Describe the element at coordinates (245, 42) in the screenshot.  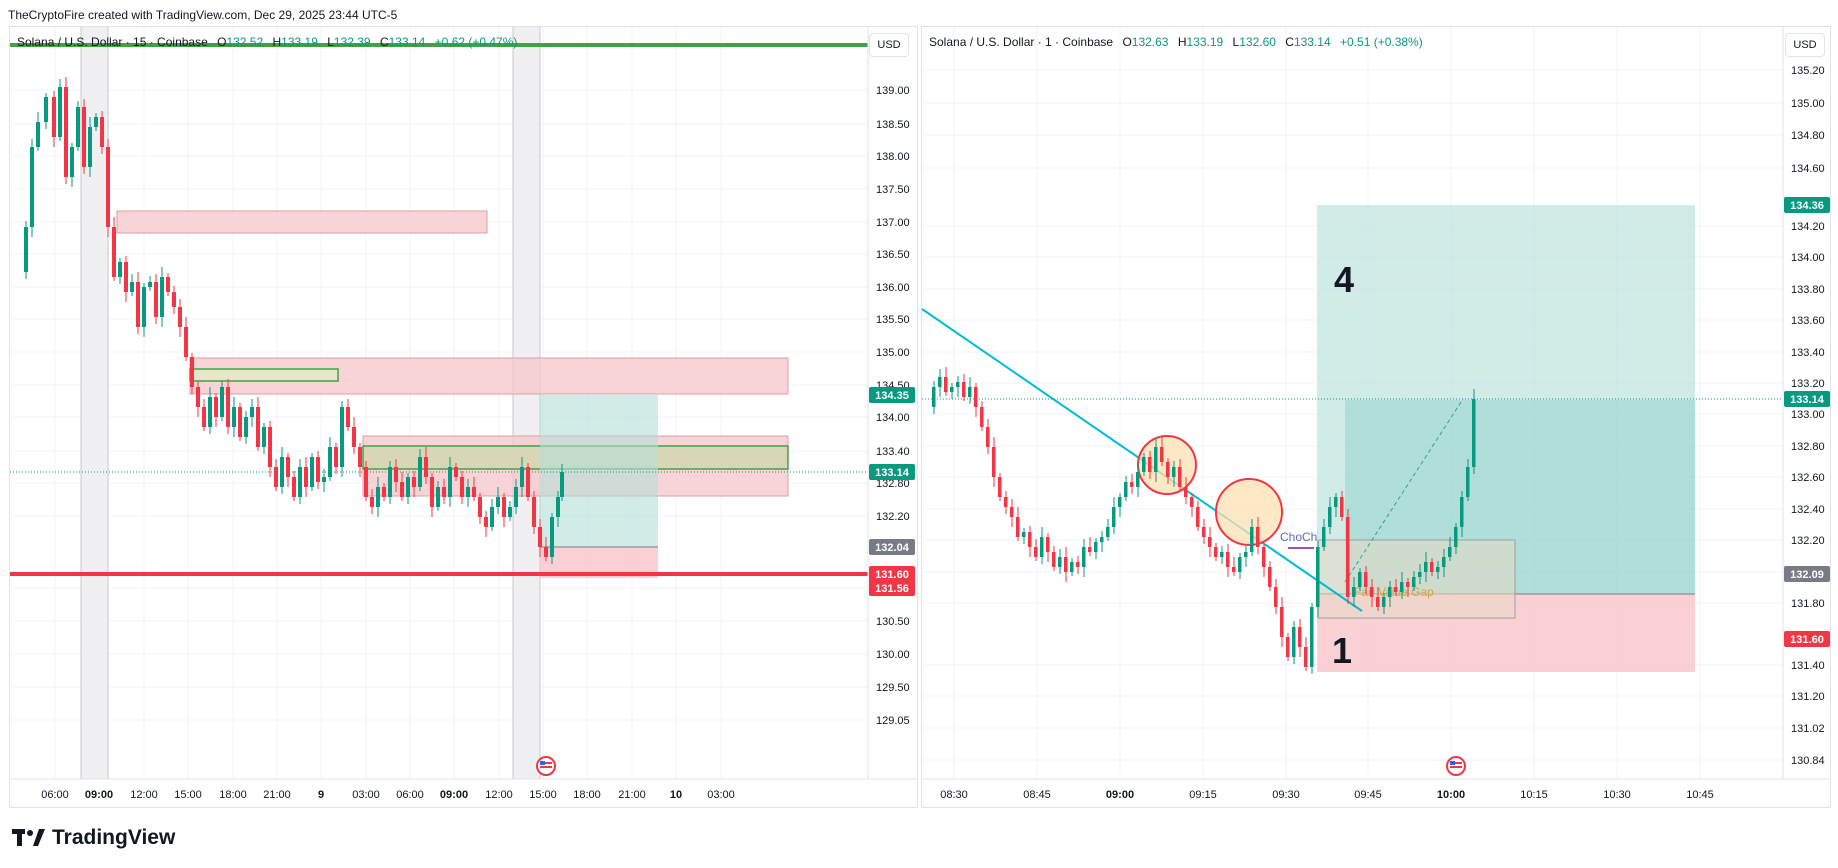
I see `left-open: 132.52` at that location.